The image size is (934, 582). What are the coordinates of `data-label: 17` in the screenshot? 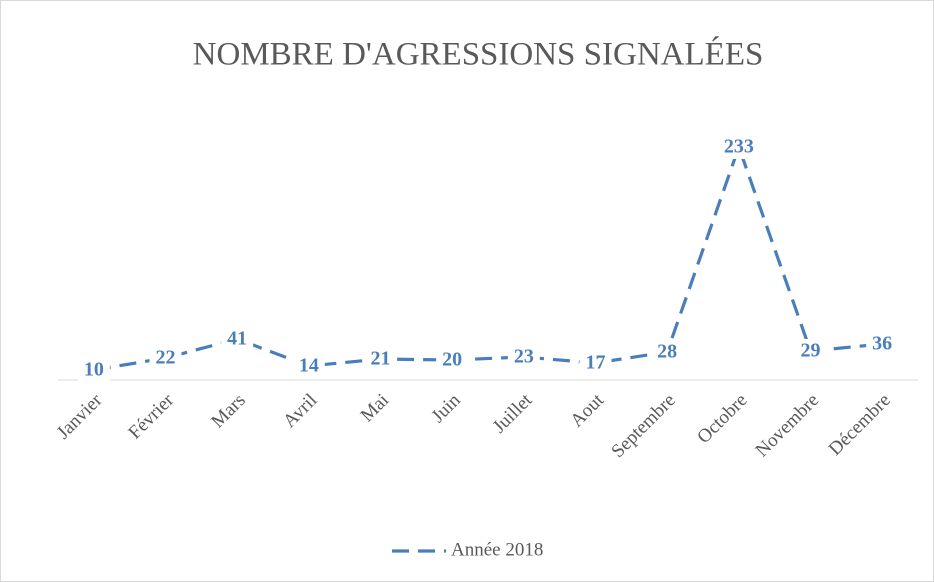 It's located at (596, 363).